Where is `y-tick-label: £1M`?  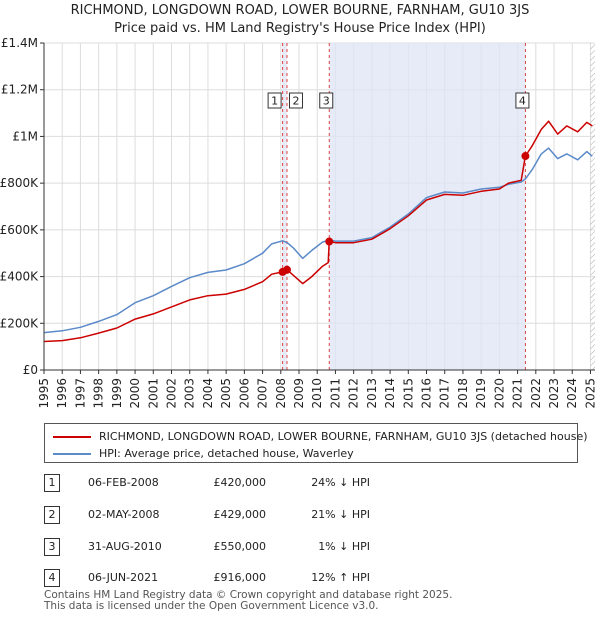 y-tick-label: £1M is located at coordinates (25, 136).